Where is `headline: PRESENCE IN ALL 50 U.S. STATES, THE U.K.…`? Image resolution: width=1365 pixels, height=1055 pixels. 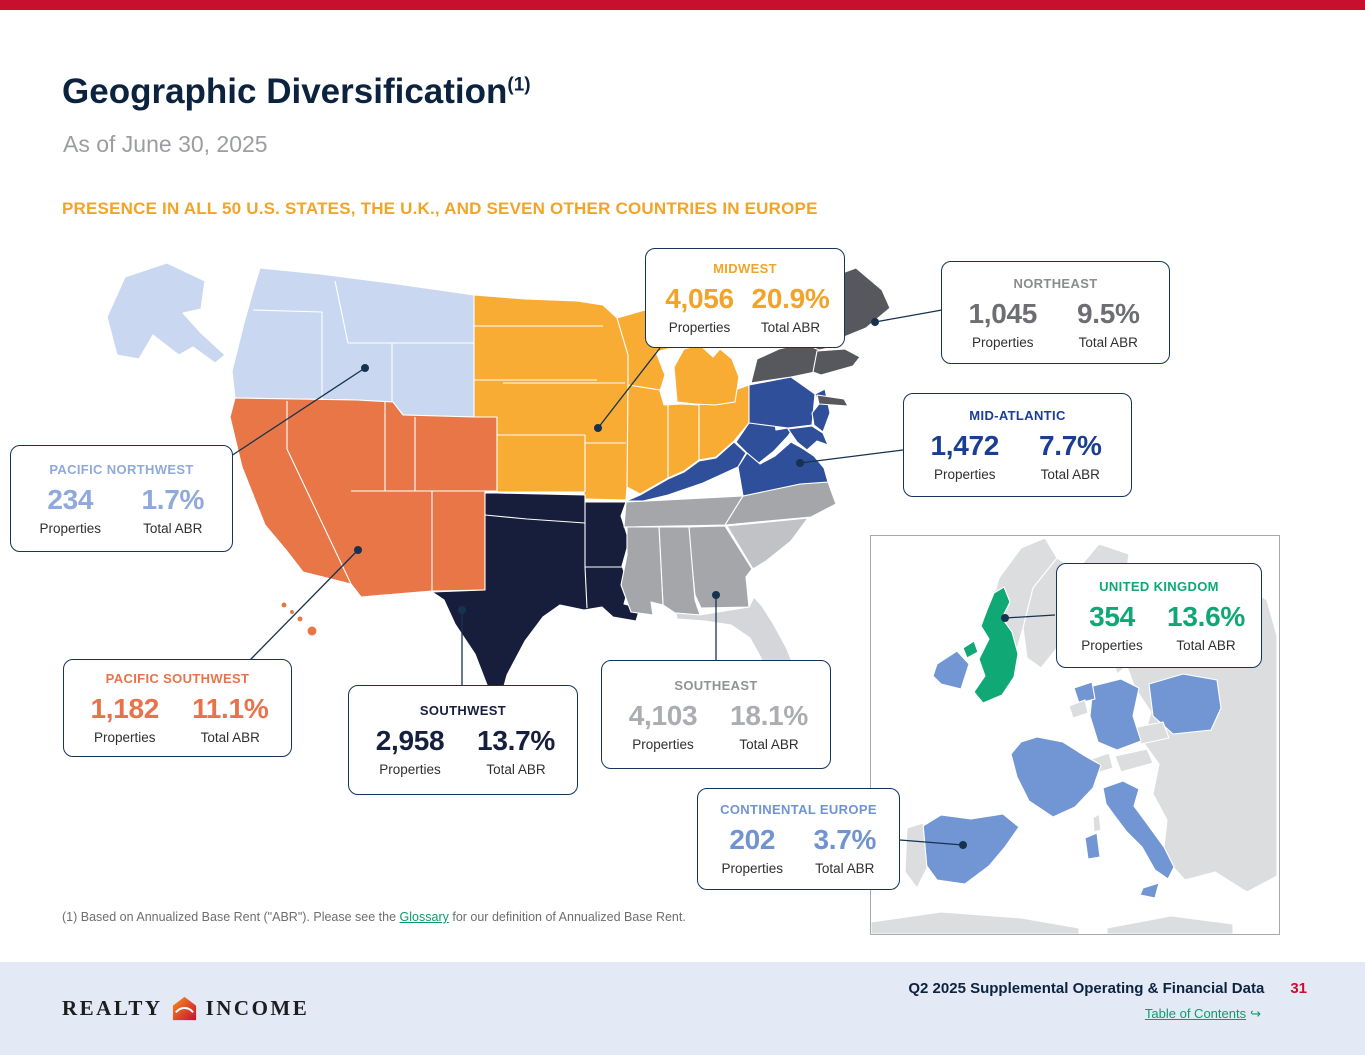
headline: PRESENCE IN ALL 50 U.S. STATES, THE U.K.… is located at coordinates (440, 208).